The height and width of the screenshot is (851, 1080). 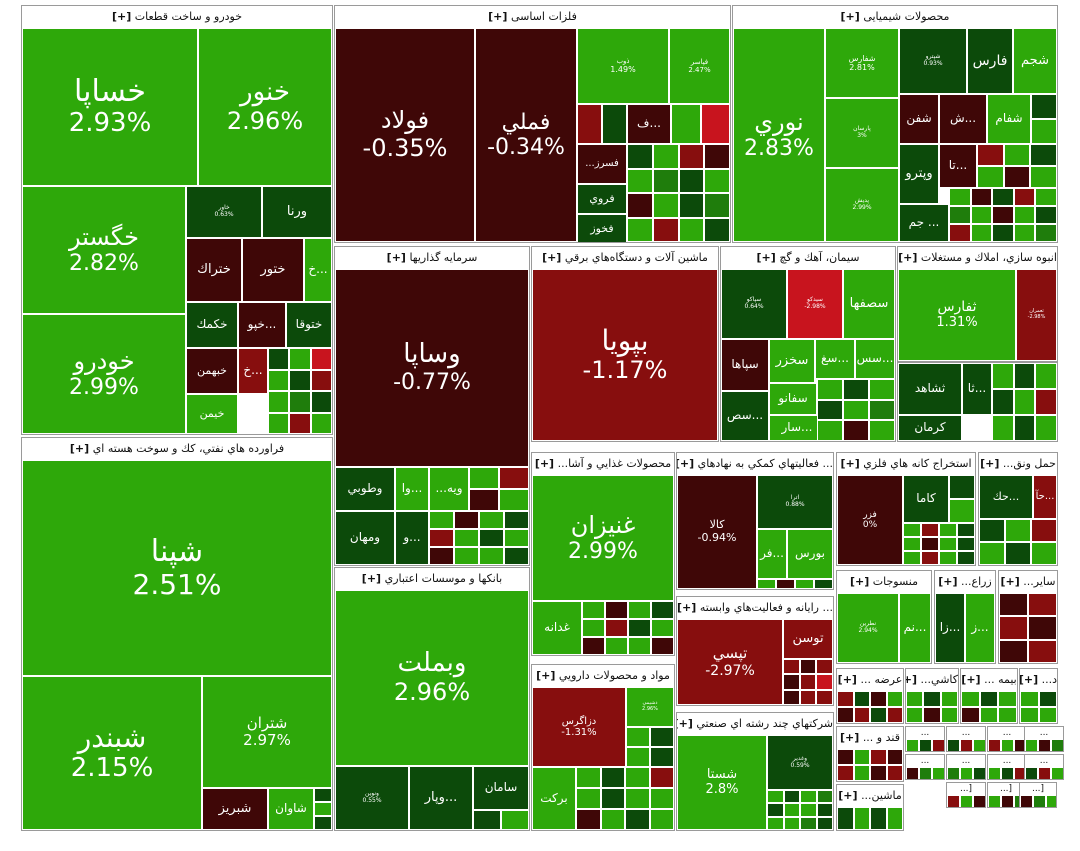 What do you see at coordinates (372, 798) in the screenshot?
I see `stock-tile: ونوين 0.55%` at bounding box center [372, 798].